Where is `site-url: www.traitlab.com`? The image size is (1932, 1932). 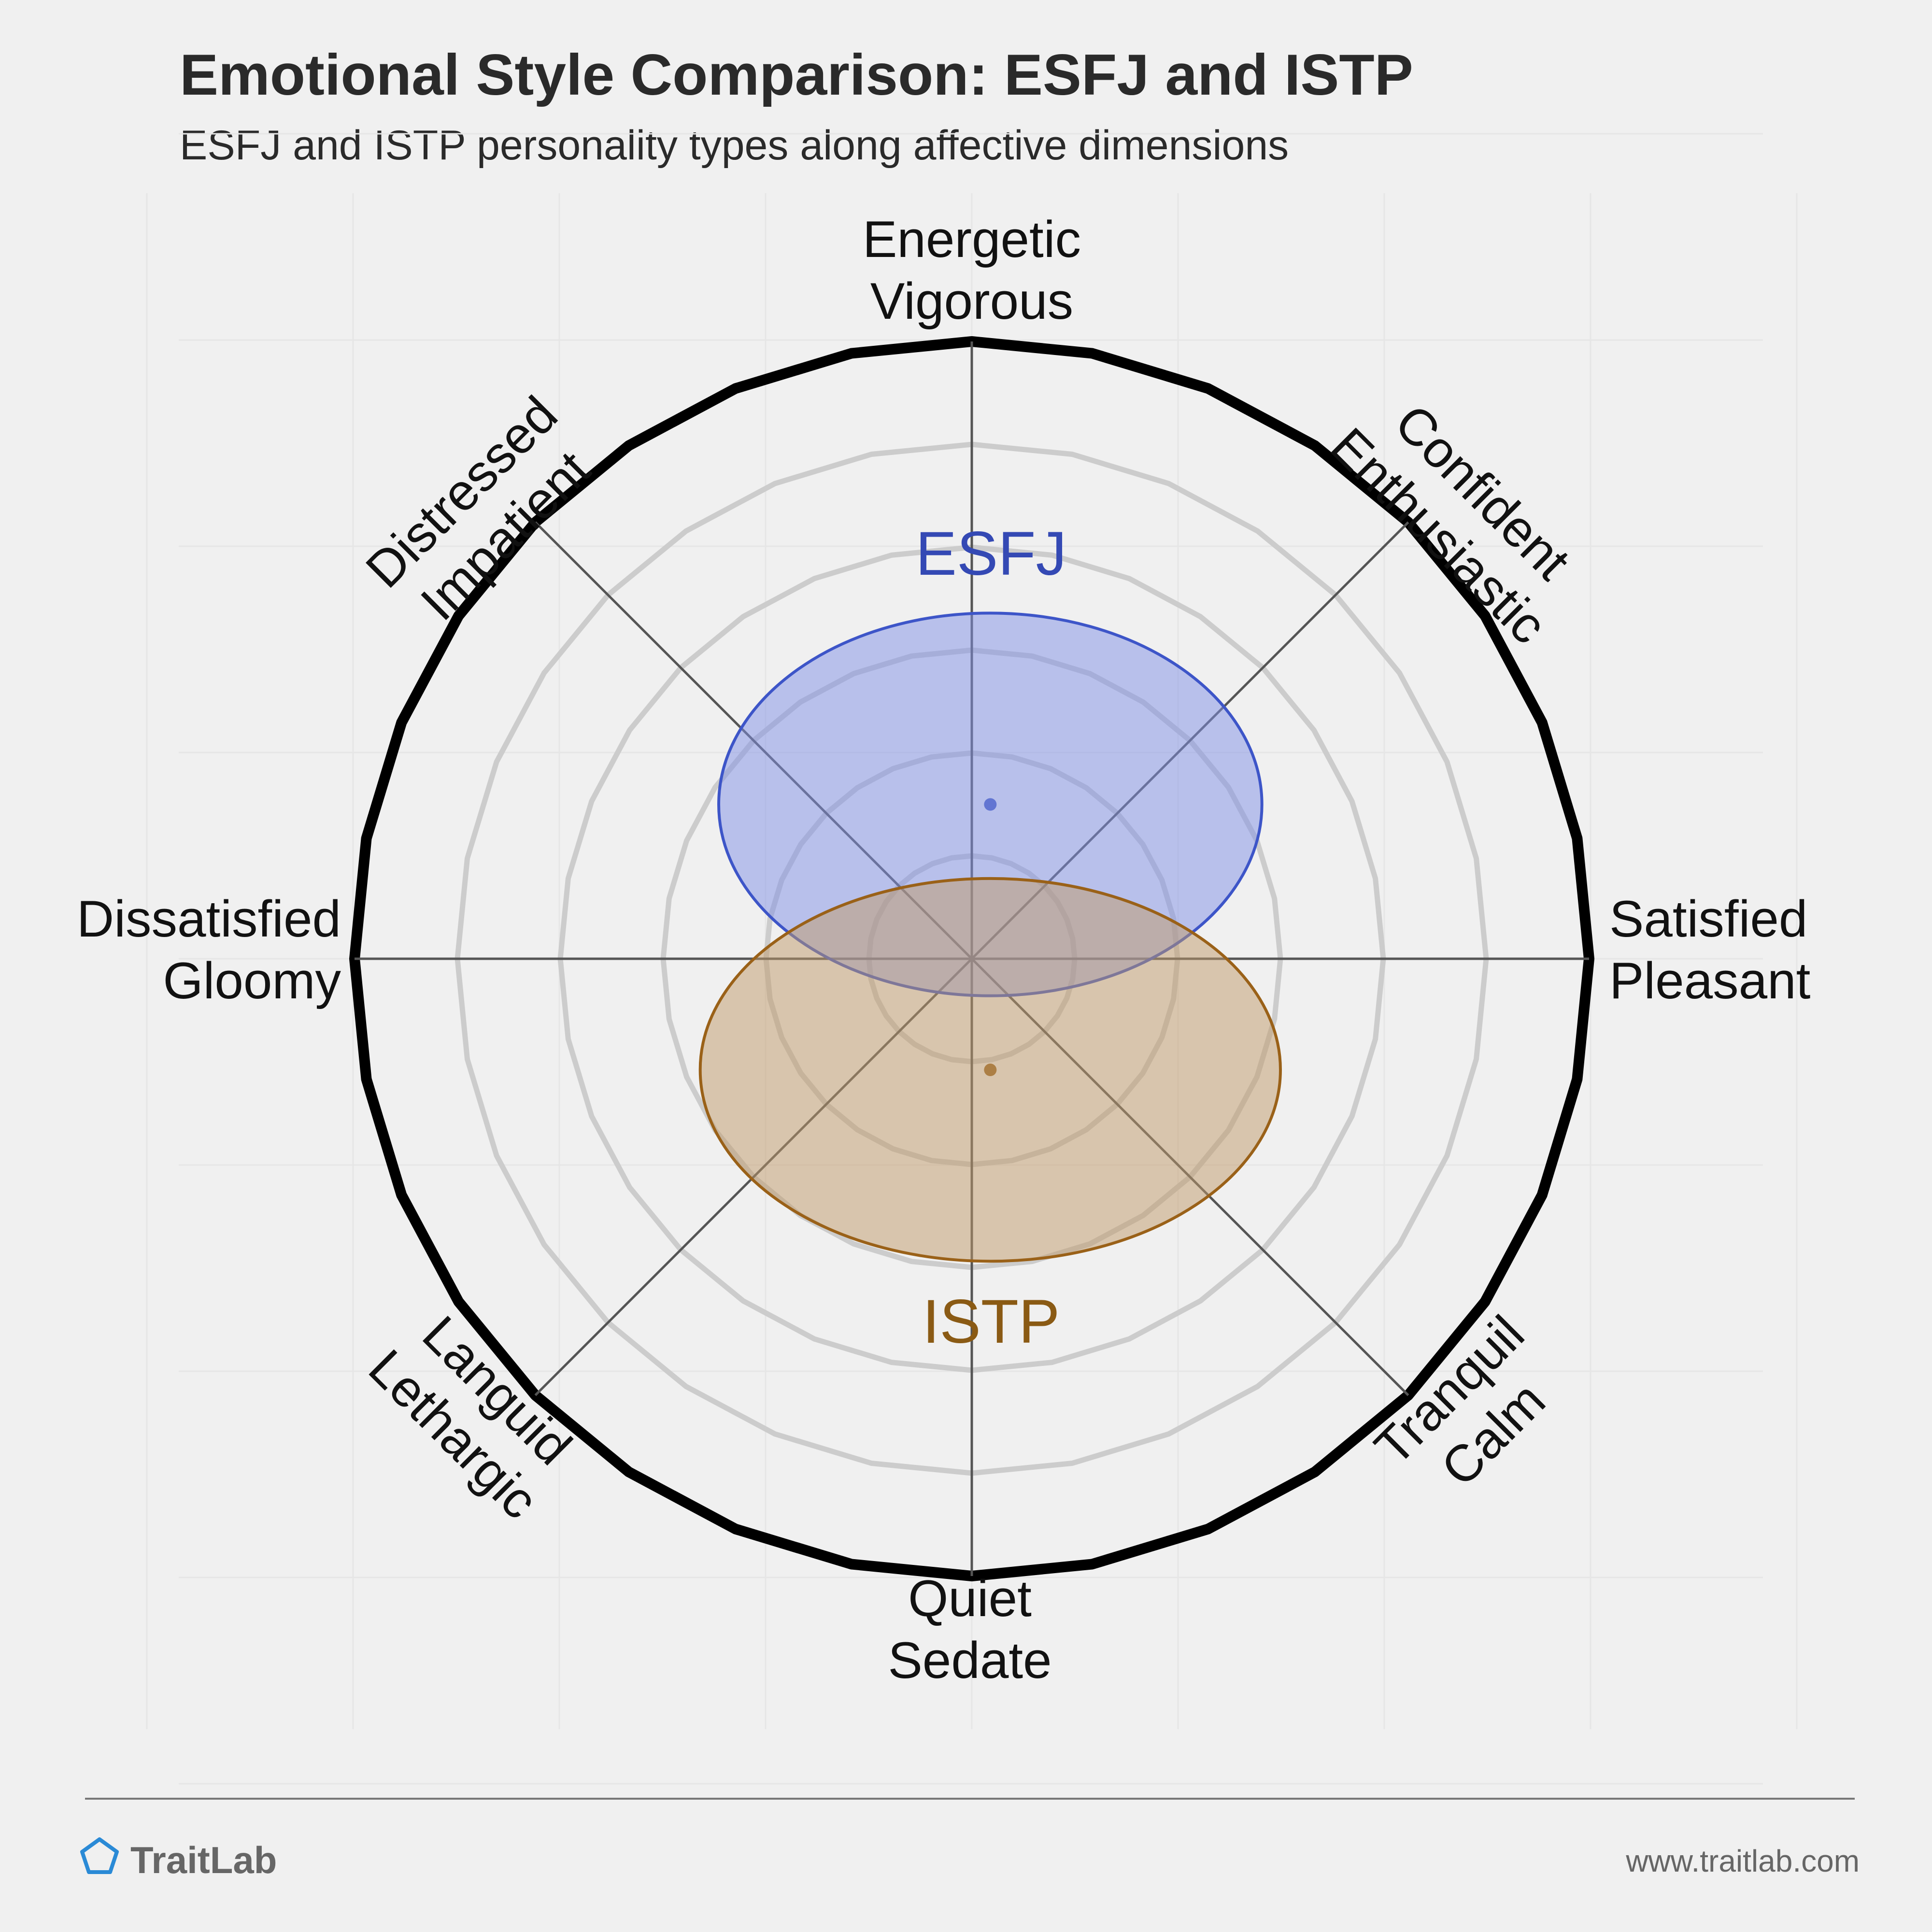
site-url: www.traitlab.com is located at coordinates (1742, 1861).